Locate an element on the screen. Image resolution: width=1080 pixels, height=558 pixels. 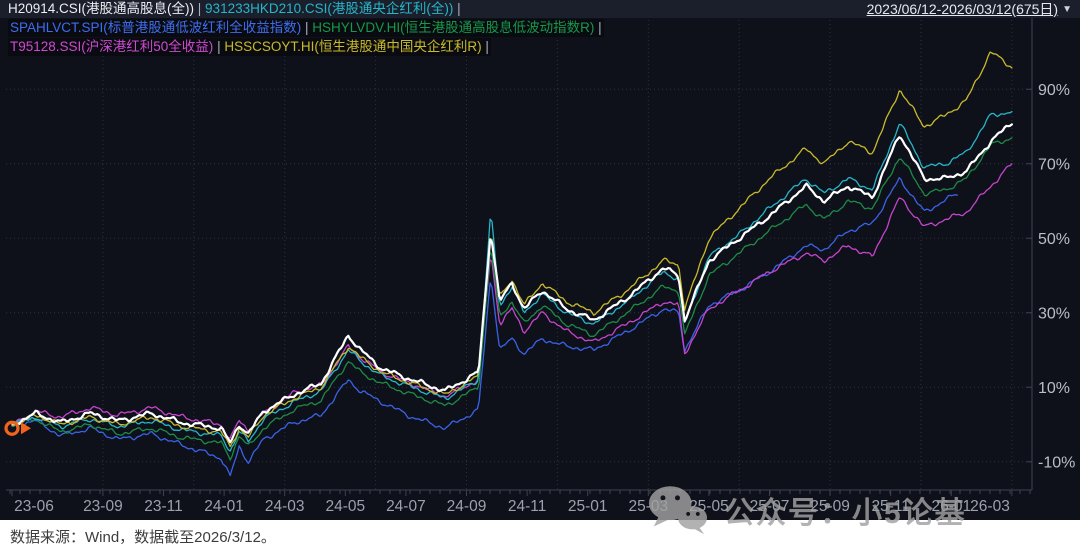
y-tick-label: -10% is located at coordinates (1056, 462).